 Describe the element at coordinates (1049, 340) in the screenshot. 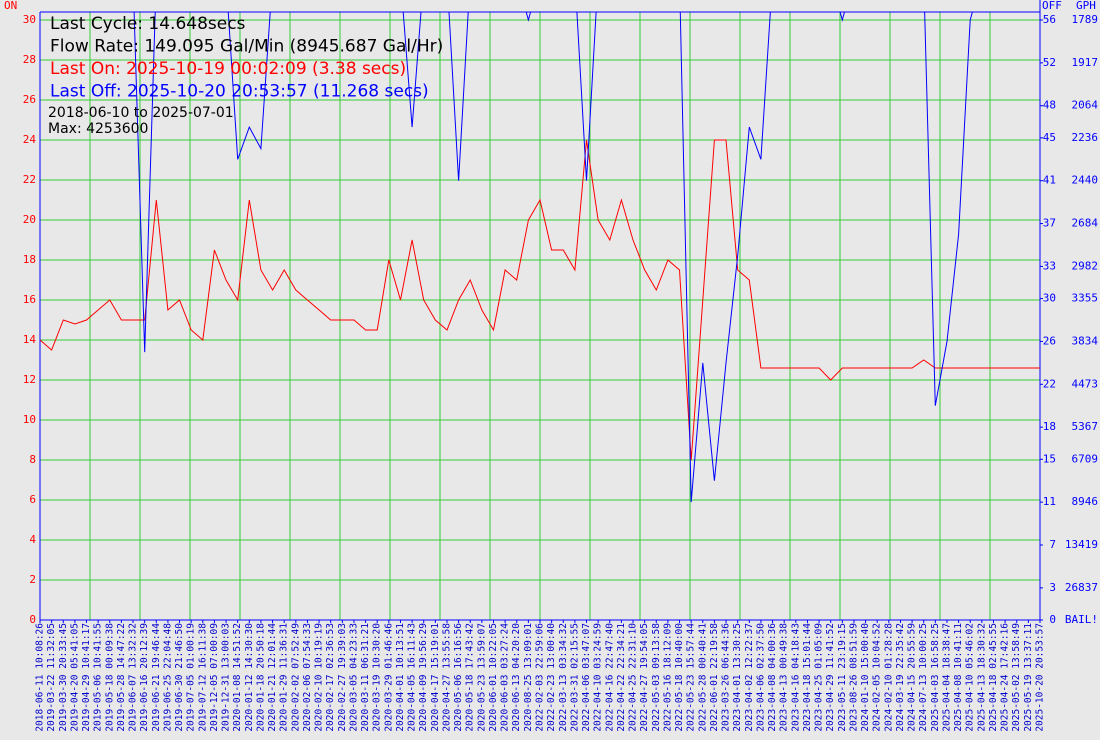

I see `y2-tick-label: 26` at that location.